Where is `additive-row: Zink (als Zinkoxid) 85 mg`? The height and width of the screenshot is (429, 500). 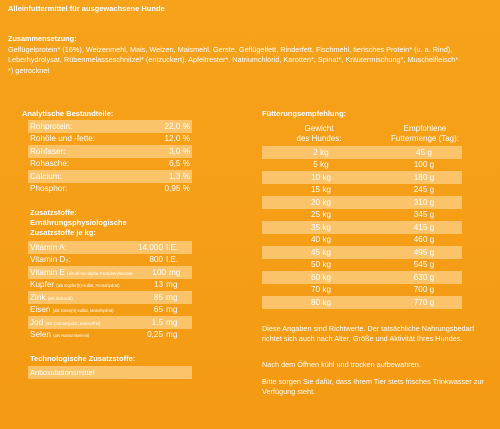
additive-row: Zink (als Zinkoxid) 85 mg is located at coordinates (110, 297).